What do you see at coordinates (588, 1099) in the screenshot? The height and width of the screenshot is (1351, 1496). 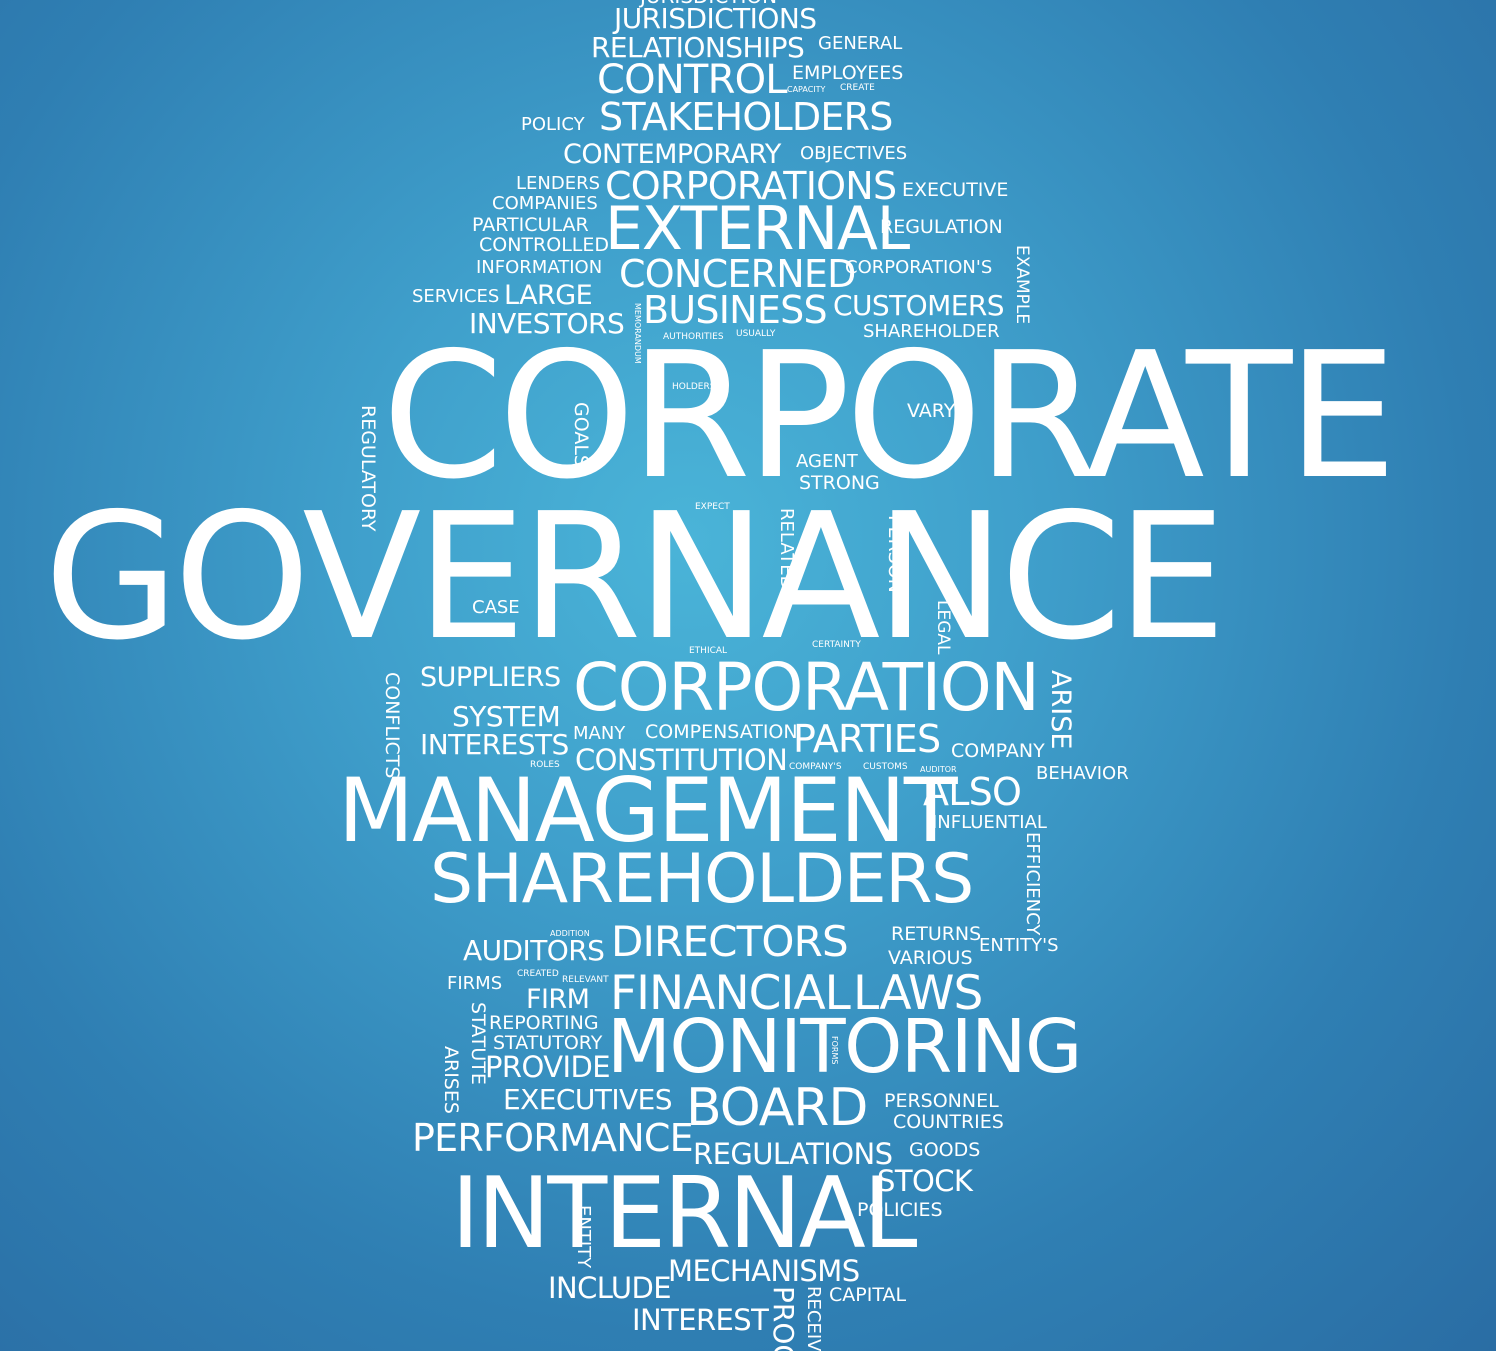 I see `word-executives: EXECUTIVES` at bounding box center [588, 1099].